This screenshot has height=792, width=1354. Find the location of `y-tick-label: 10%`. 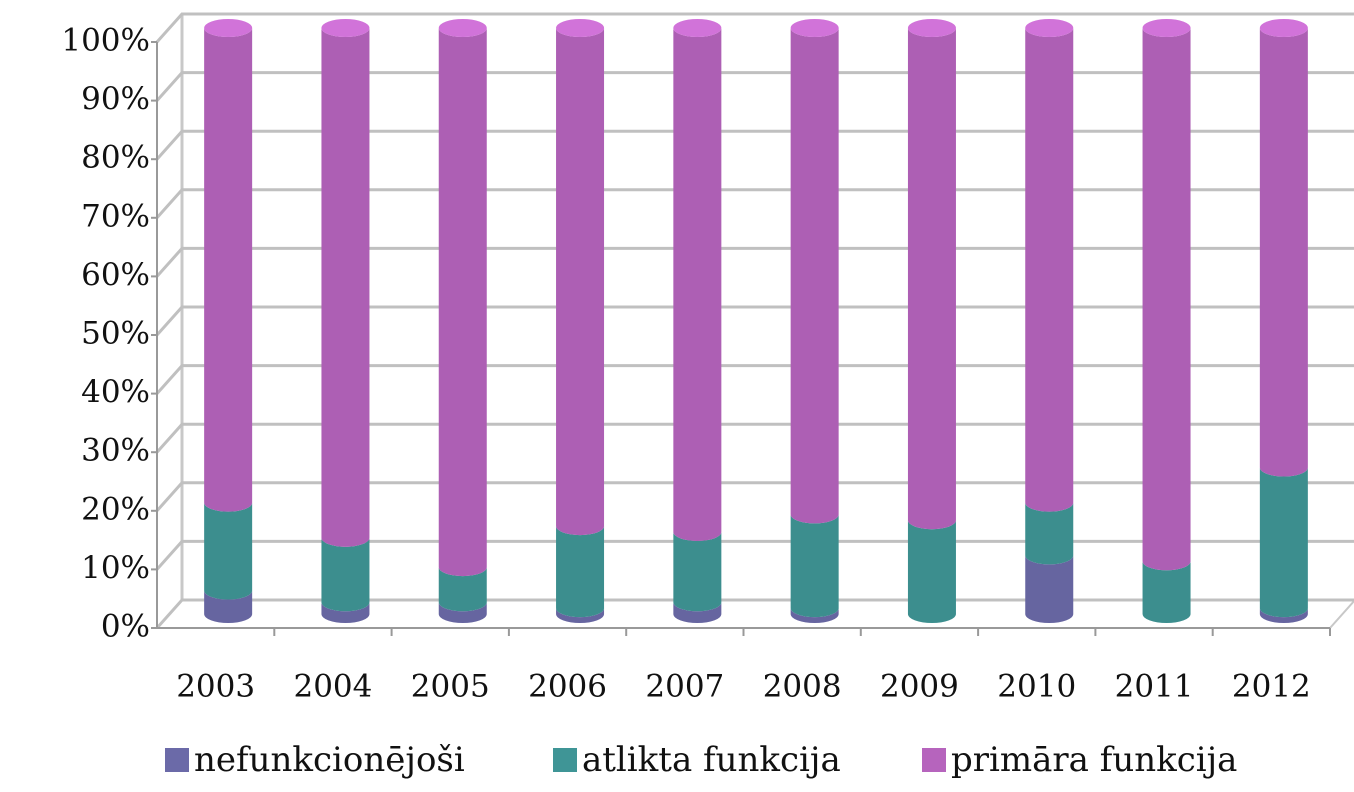

y-tick-label: 10% is located at coordinates (115, 568).